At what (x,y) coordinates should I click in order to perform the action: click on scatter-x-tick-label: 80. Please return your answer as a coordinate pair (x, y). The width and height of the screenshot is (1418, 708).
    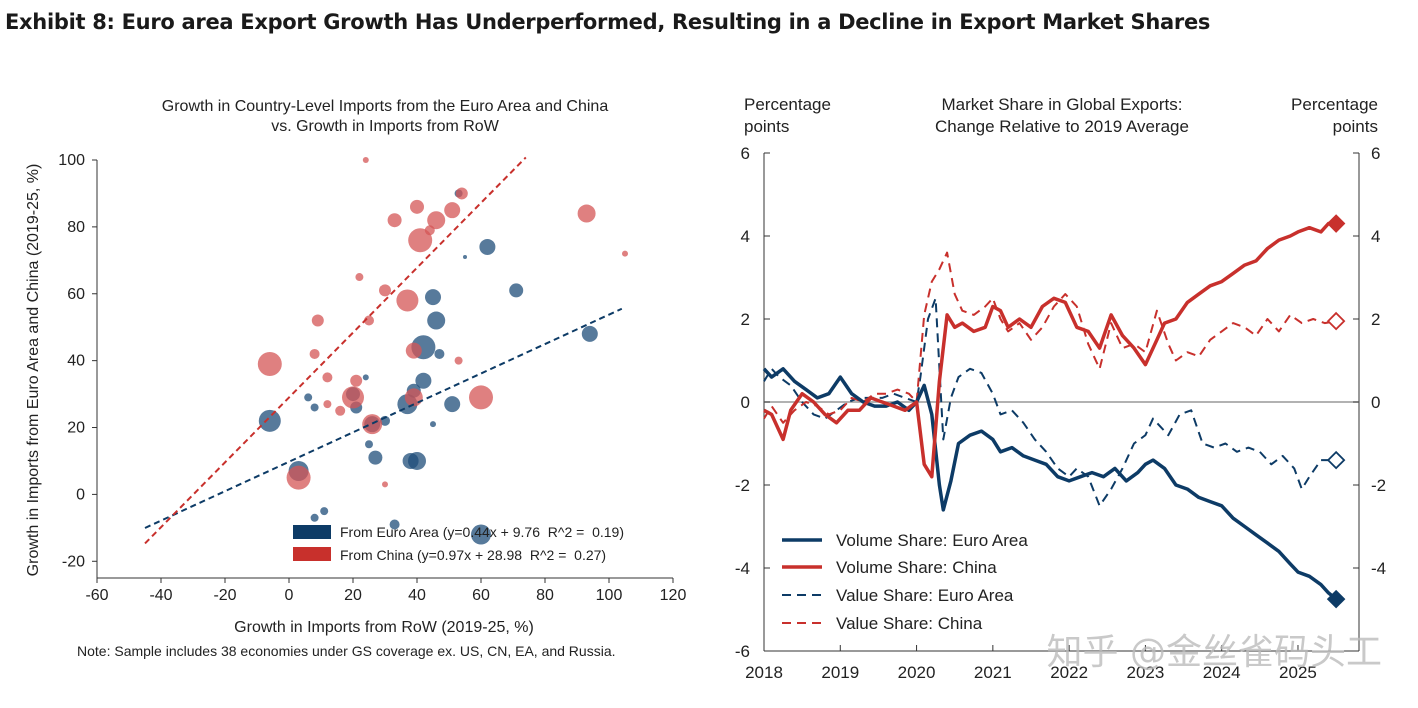
    Looking at the image, I should click on (545, 595).